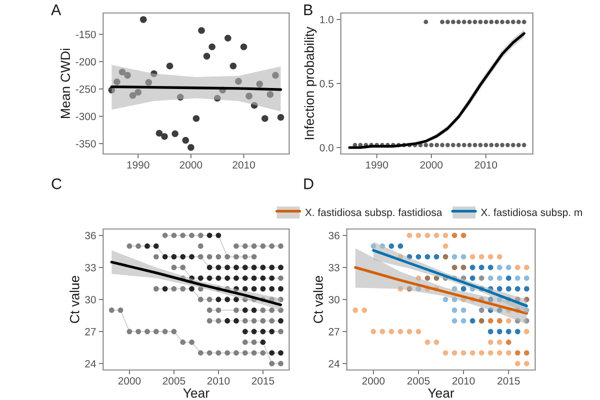  I want to click on text: D, so click(309, 184).